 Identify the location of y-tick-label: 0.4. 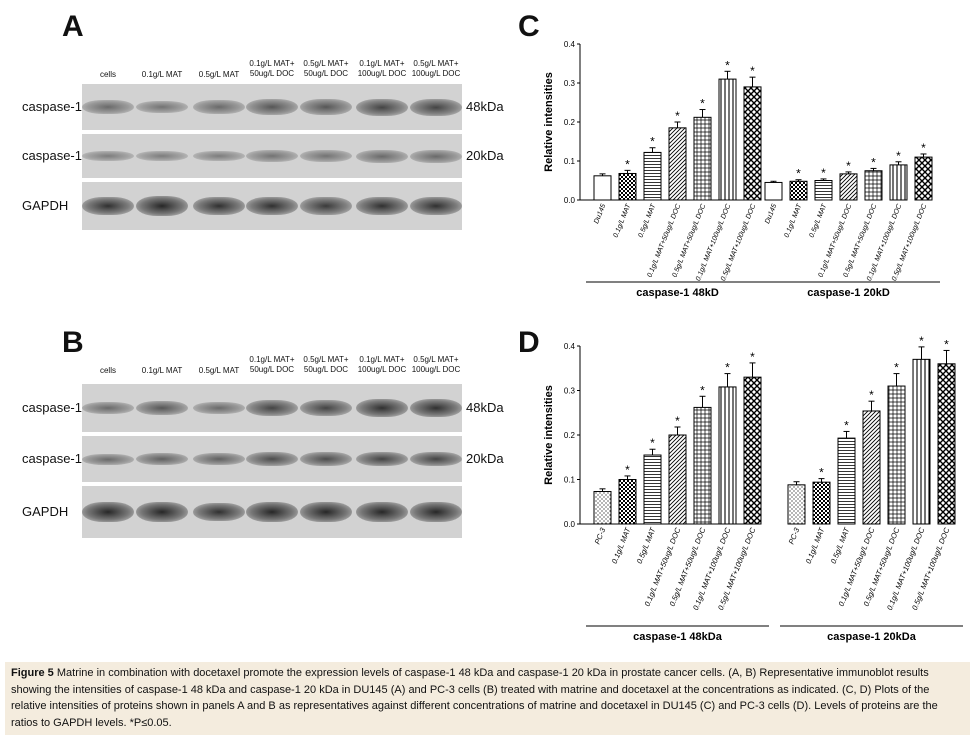
(570, 44).